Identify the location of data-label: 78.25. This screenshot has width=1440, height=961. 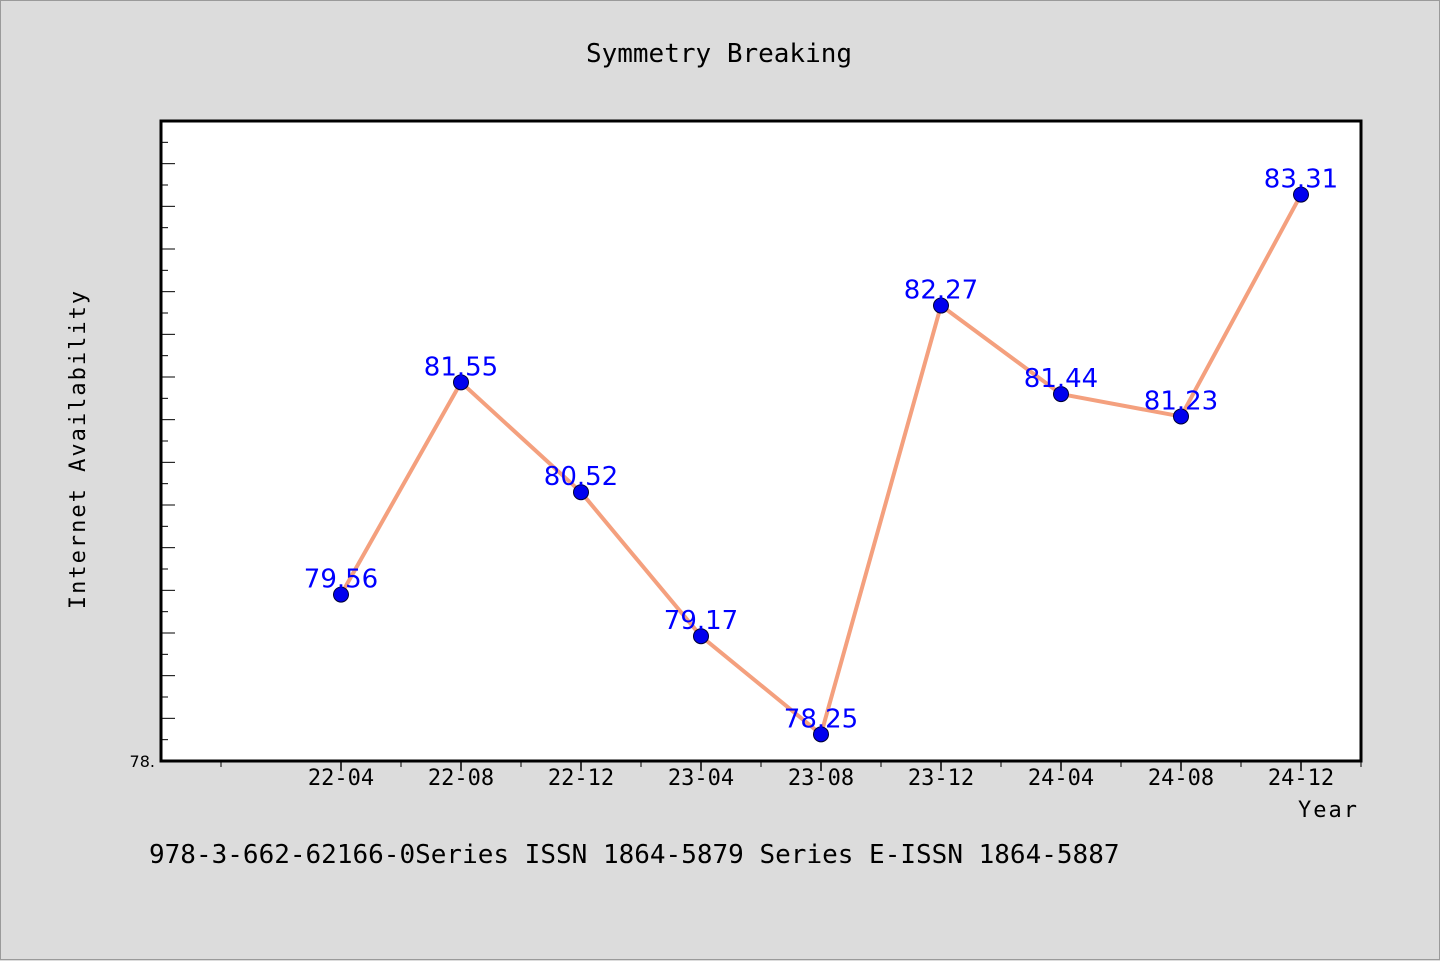
(821, 719).